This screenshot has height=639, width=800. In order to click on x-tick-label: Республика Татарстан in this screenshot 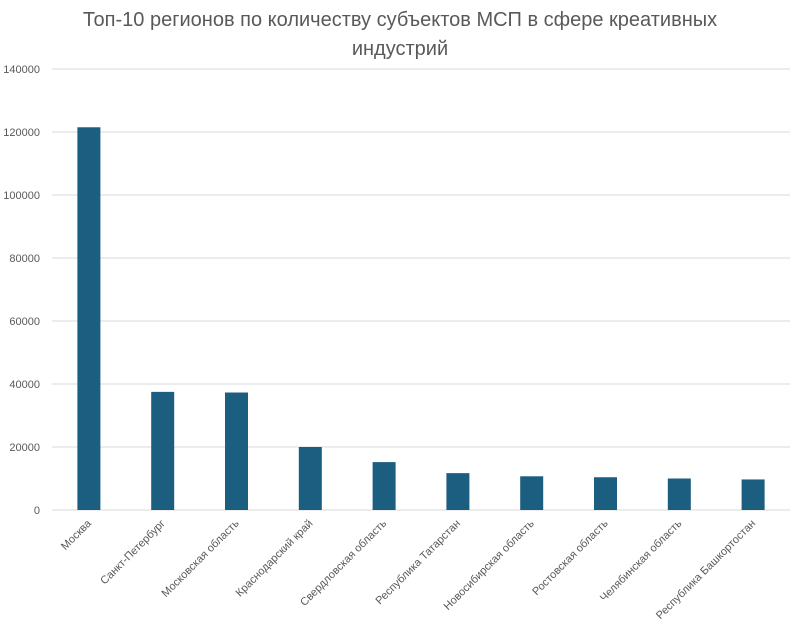, I will do `click(418, 562)`.